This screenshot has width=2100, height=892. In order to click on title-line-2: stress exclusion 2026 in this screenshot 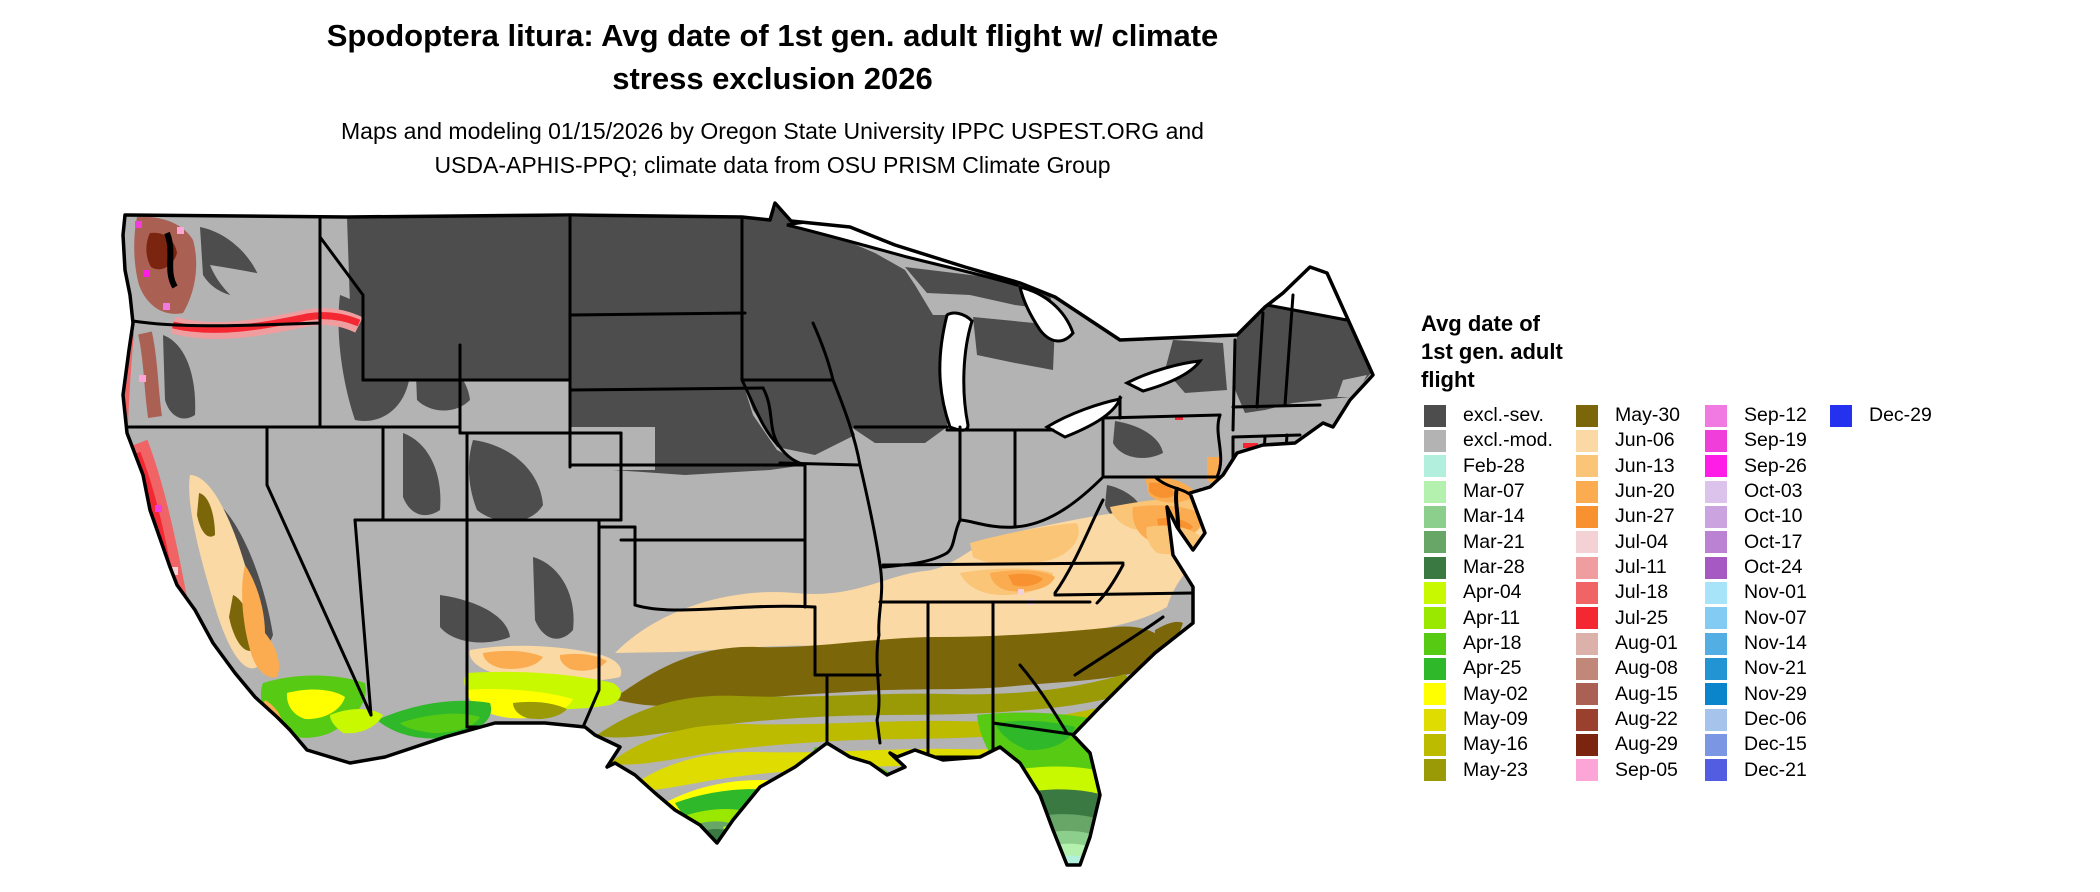, I will do `click(772, 78)`.